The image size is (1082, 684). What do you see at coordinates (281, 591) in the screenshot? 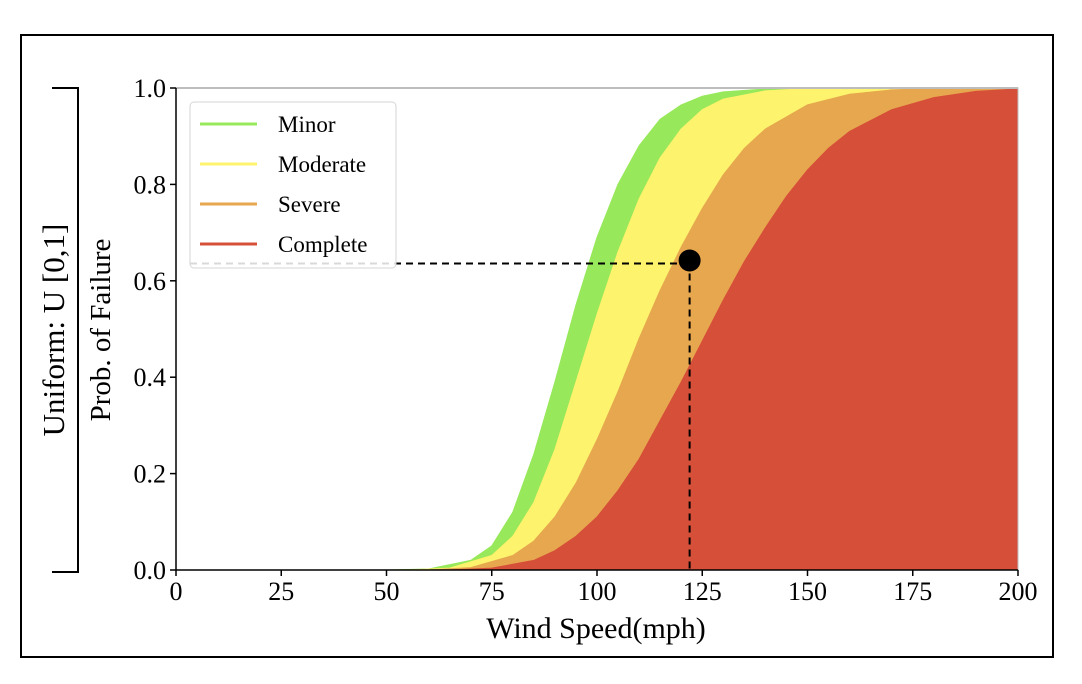
I see `x-tick-label: 25` at bounding box center [281, 591].